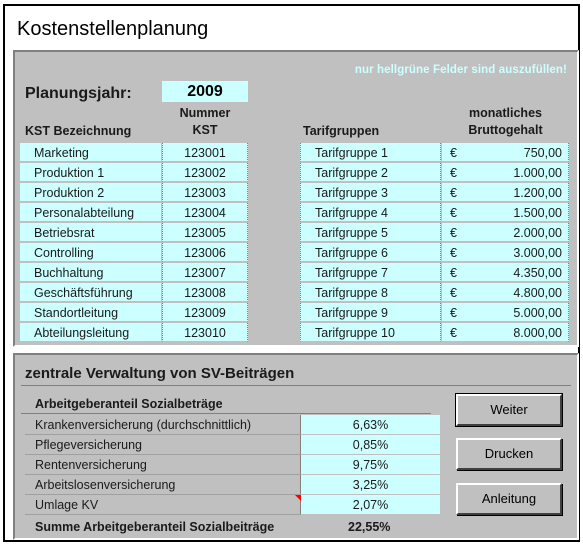 This screenshot has height=545, width=583. Describe the element at coordinates (232, 445) in the screenshot. I see `sv-row: Pflegeversicherung 0,85%` at that location.